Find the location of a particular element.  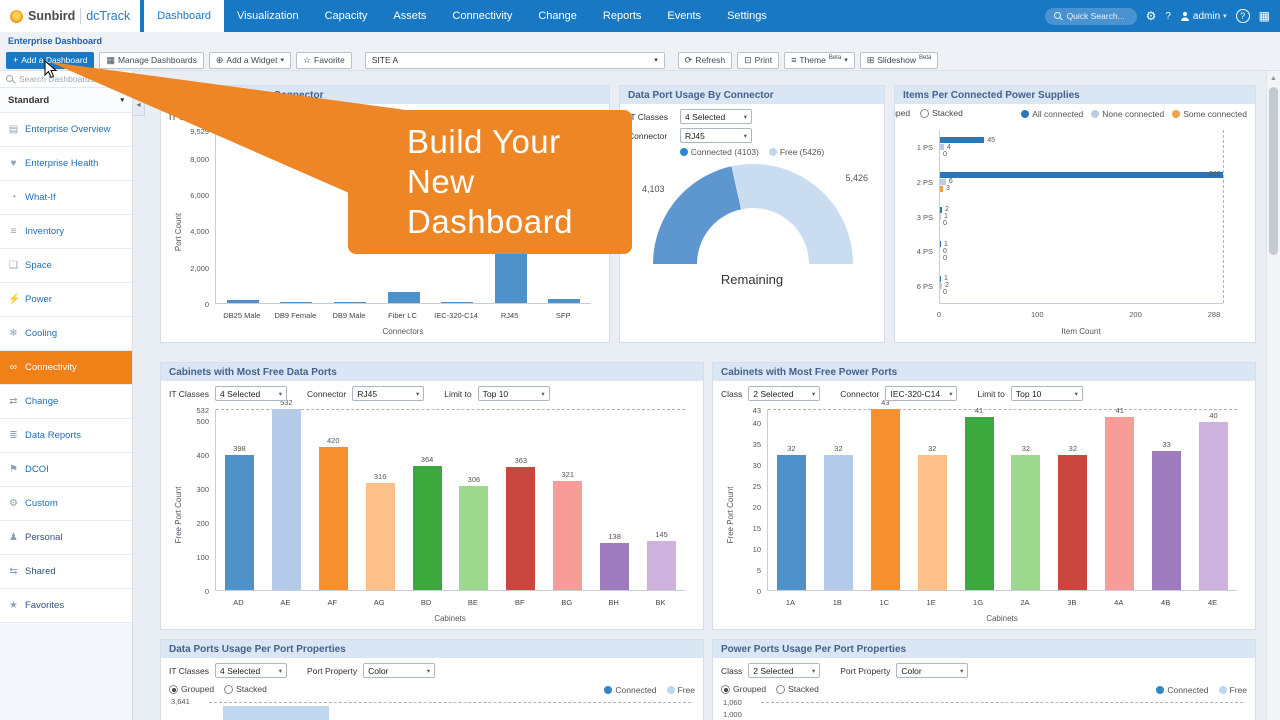

brand-dctrack: dcTrack is located at coordinates (108, 16).